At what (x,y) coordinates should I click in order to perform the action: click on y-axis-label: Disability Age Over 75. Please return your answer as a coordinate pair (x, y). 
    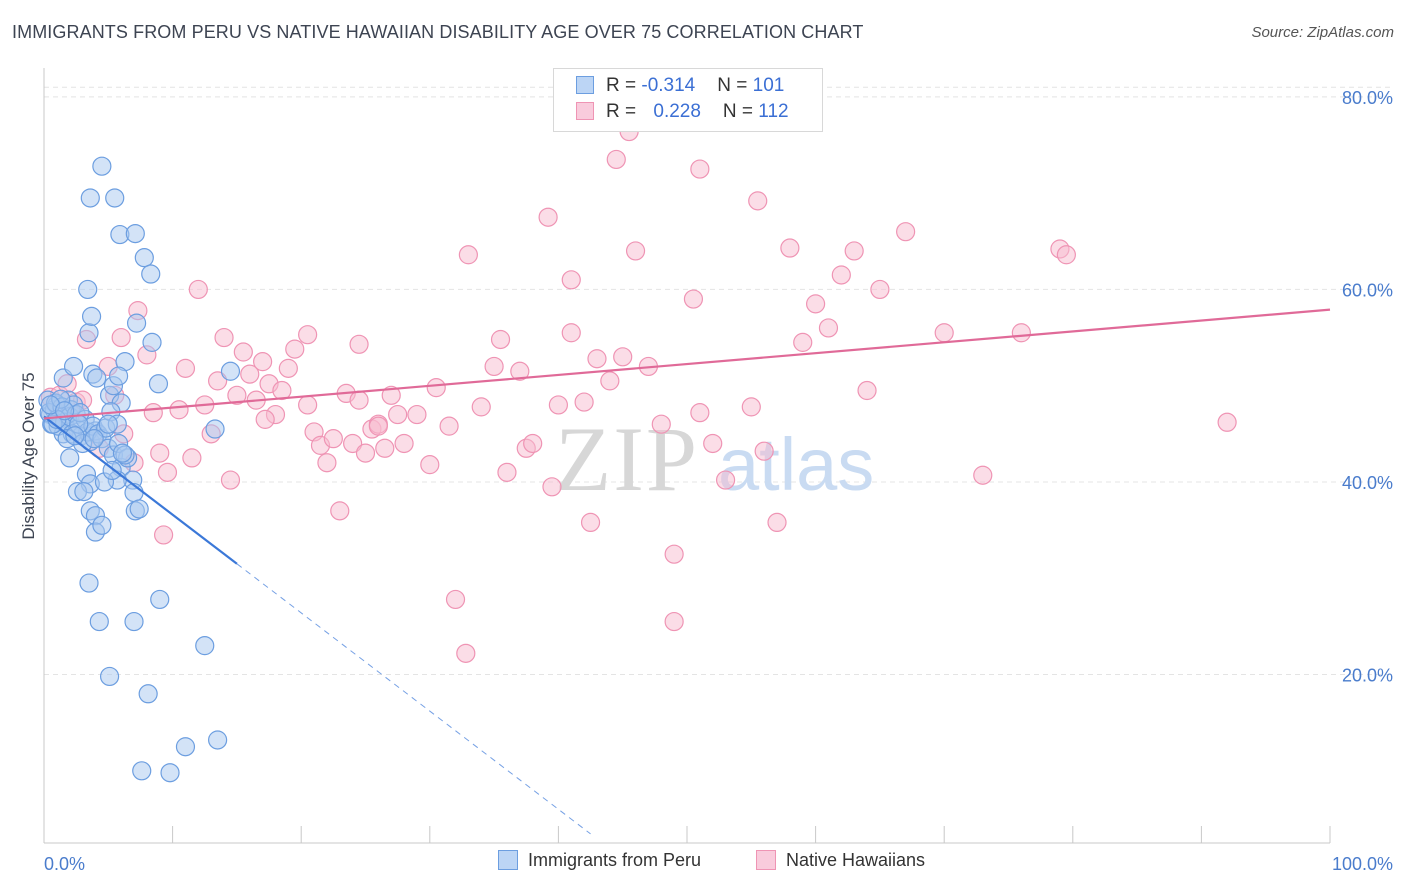
    Looking at the image, I should click on (28, 455).